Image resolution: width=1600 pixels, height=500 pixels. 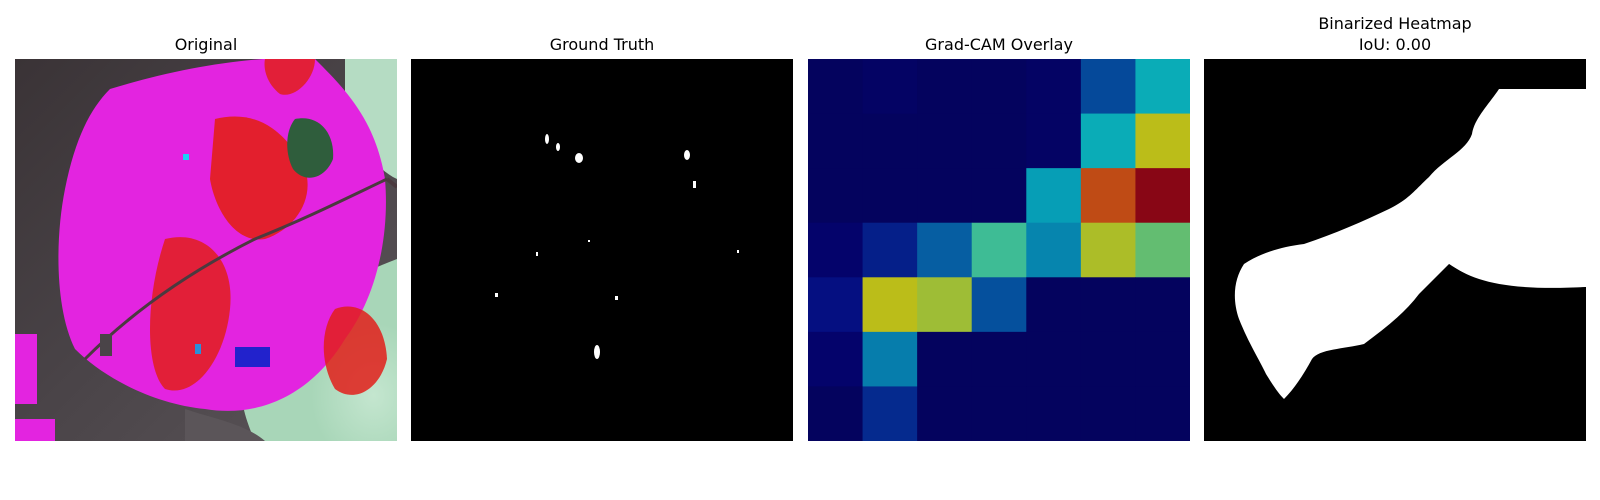 What do you see at coordinates (835, 141) in the screenshot?
I see `gradcam-cell-r1-c0` at bounding box center [835, 141].